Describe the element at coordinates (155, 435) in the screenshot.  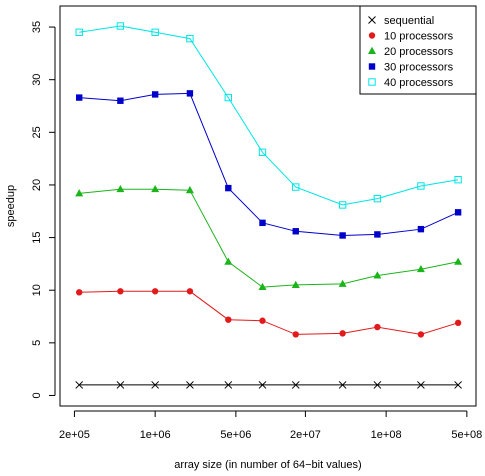
I see `x-tick-label: 1e+06` at that location.